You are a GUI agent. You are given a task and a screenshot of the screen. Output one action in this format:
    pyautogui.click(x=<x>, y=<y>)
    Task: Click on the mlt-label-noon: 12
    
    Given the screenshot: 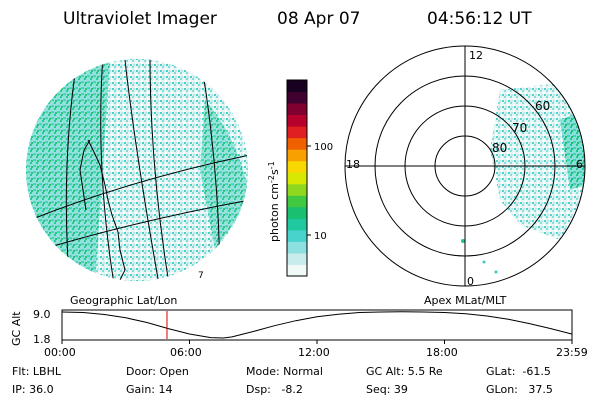 What is the action you would take?
    pyautogui.click(x=476, y=55)
    